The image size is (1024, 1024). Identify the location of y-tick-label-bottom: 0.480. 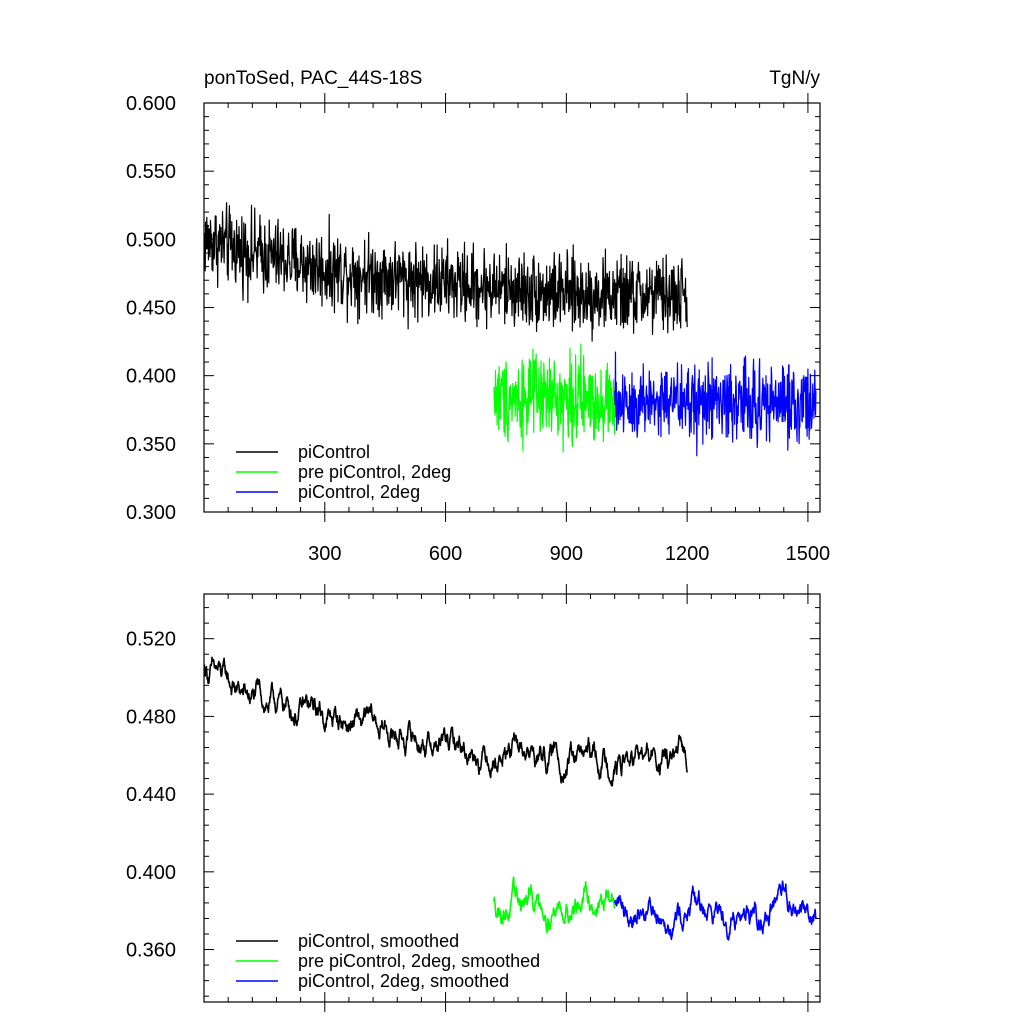
(151, 717).